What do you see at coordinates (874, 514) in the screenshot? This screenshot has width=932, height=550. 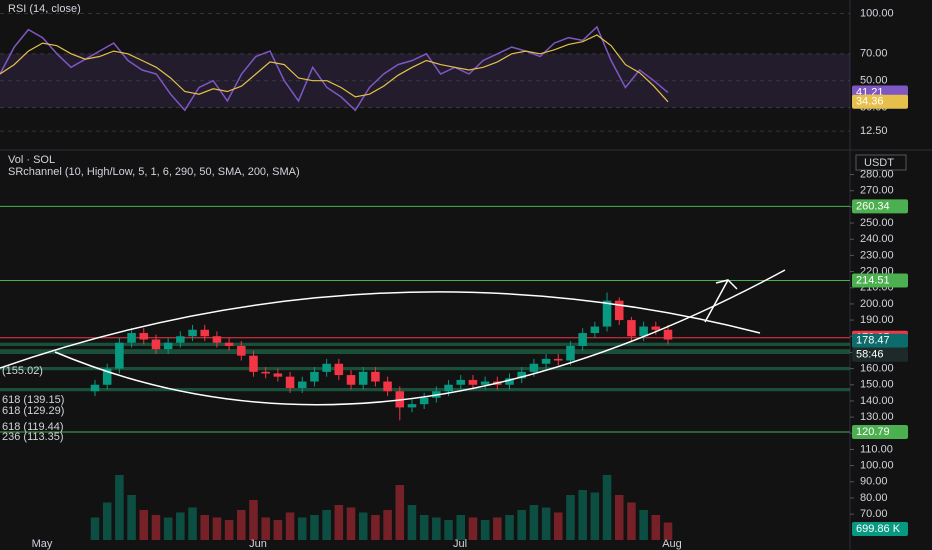 I see `y-tick-label: 70.00` at bounding box center [874, 514].